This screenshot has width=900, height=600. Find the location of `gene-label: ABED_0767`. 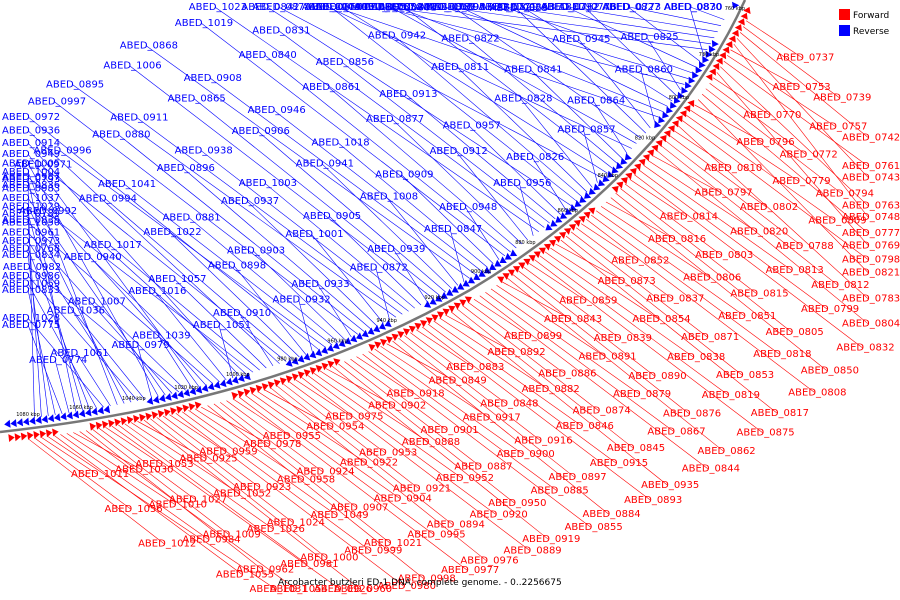

gene-label: ABED_0767 is located at coordinates (386, 7).